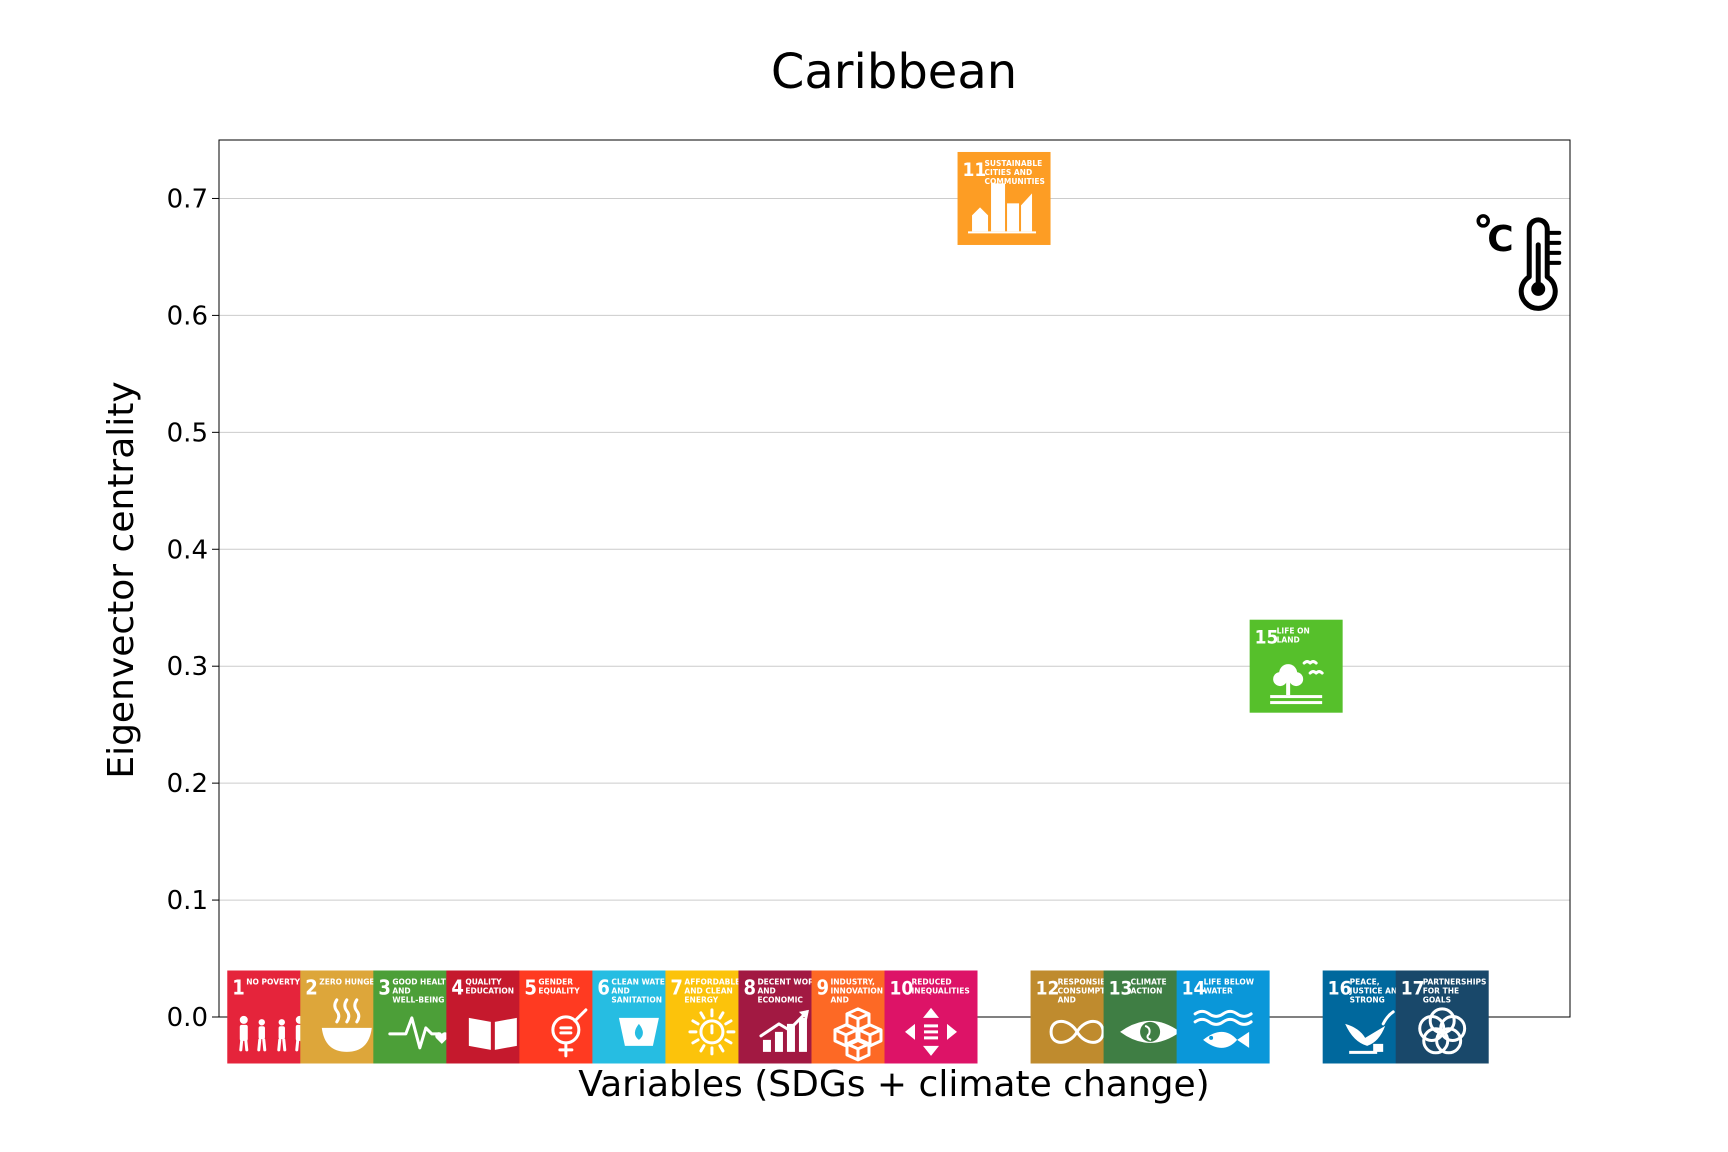 This screenshot has height=1152, width=1728. What do you see at coordinates (749, 988) in the screenshot?
I see `sdg-number: 8` at bounding box center [749, 988].